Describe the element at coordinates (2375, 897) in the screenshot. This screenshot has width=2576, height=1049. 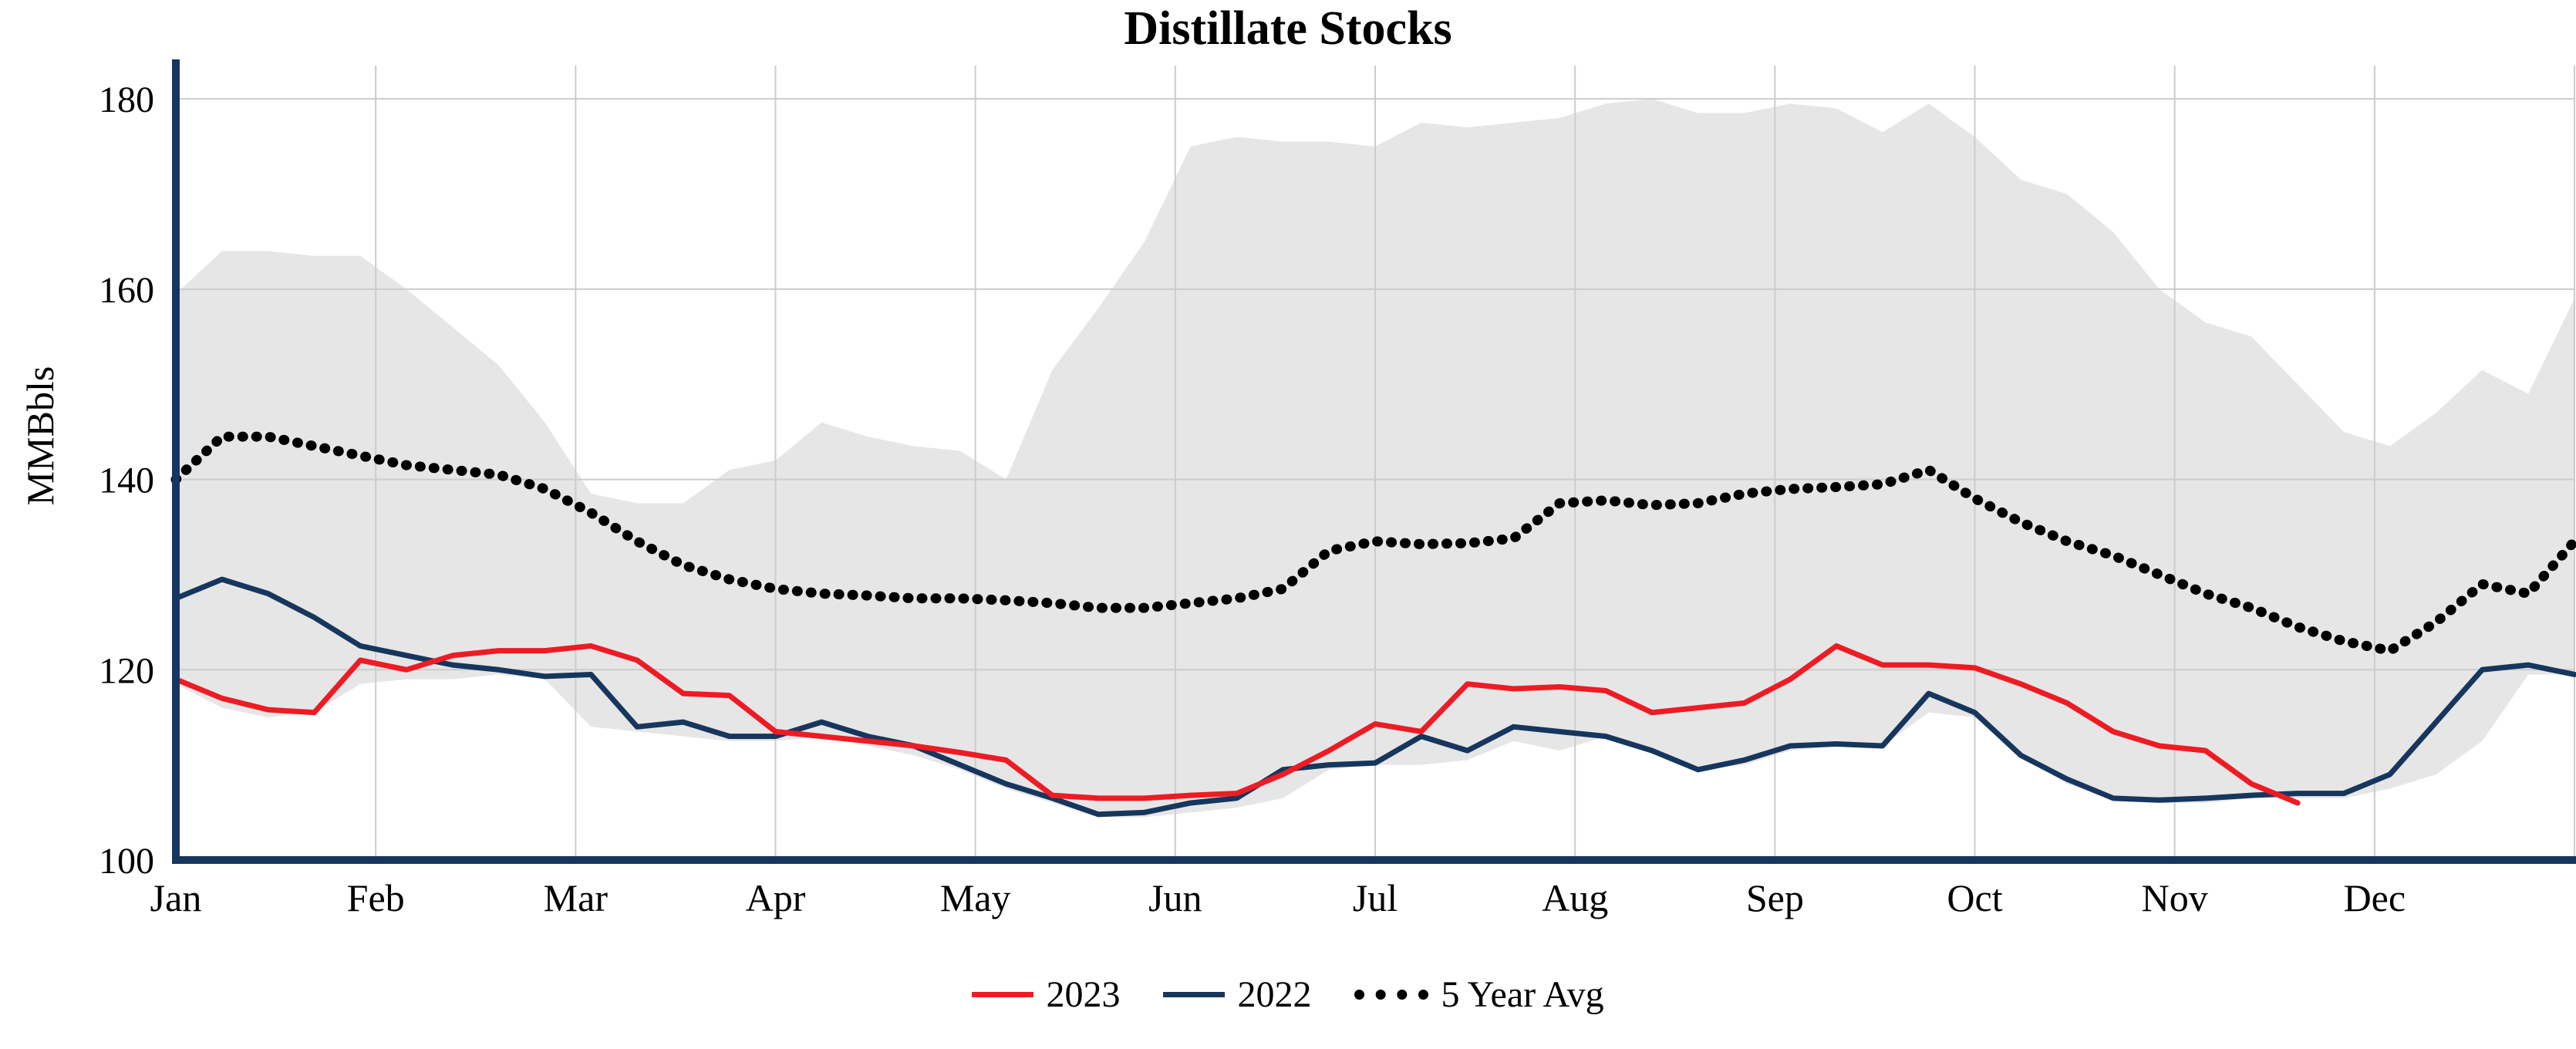
I see `x-tick-label-dec: Dec` at that location.